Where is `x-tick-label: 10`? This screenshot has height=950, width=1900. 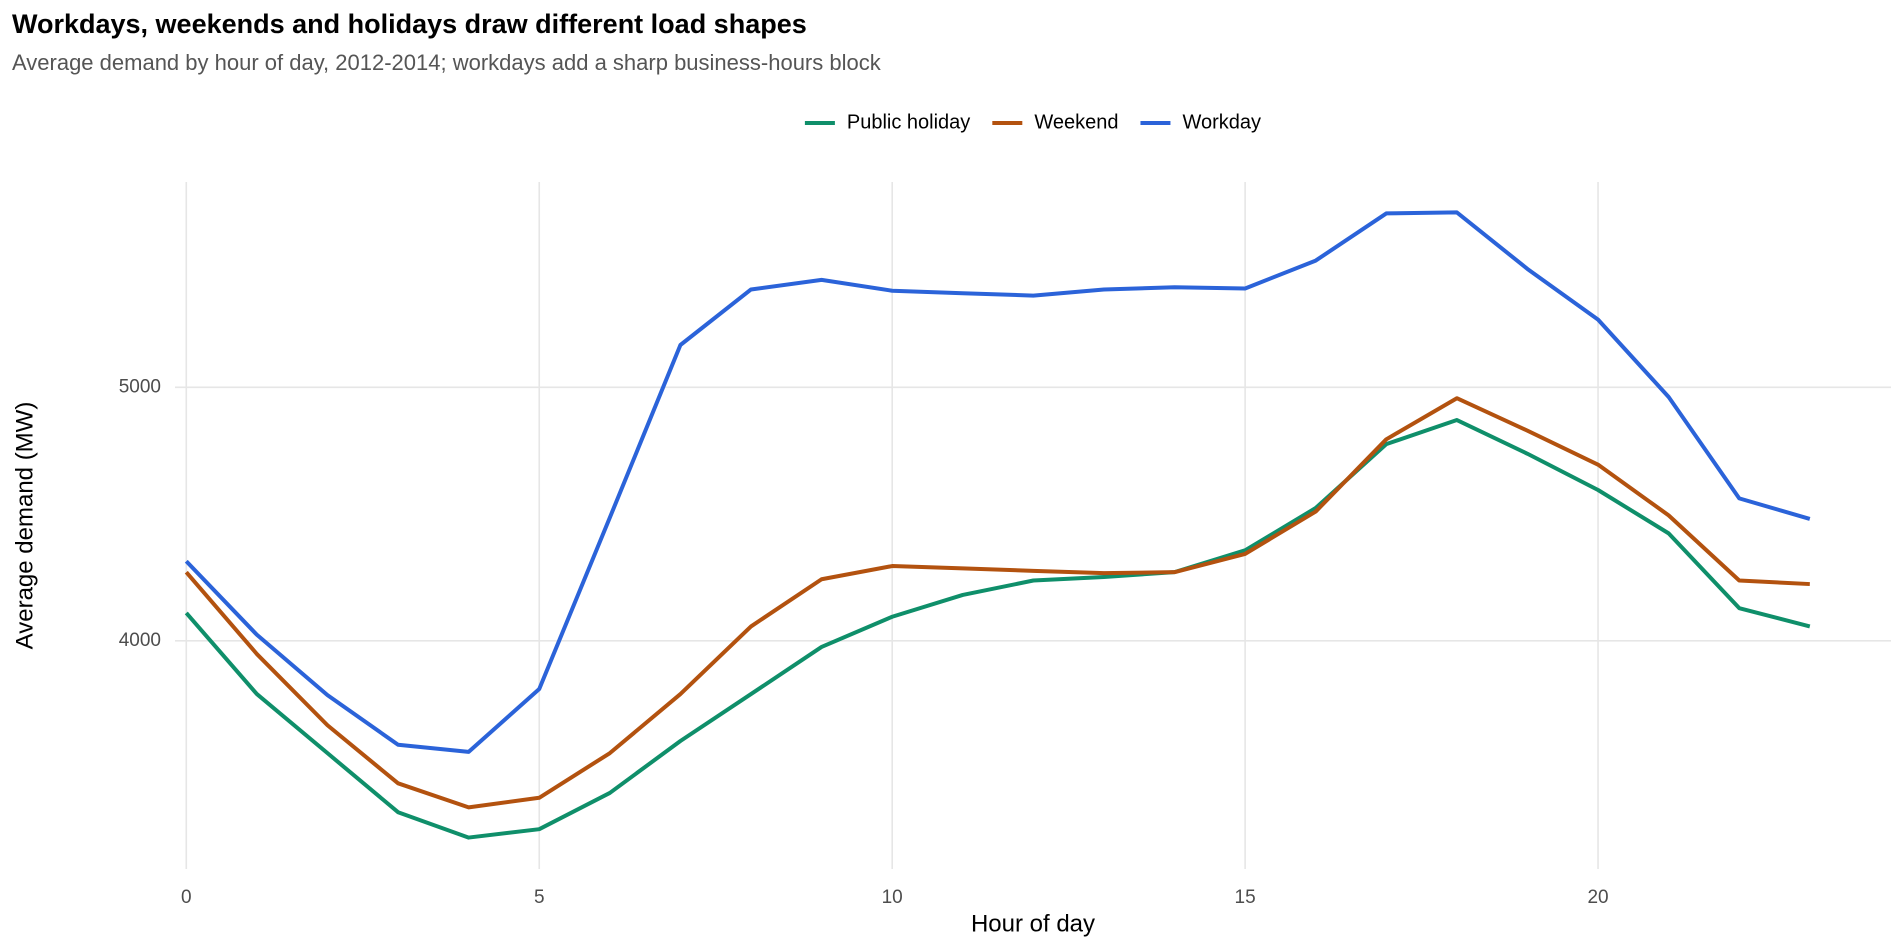 x-tick-label: 10 is located at coordinates (892, 897).